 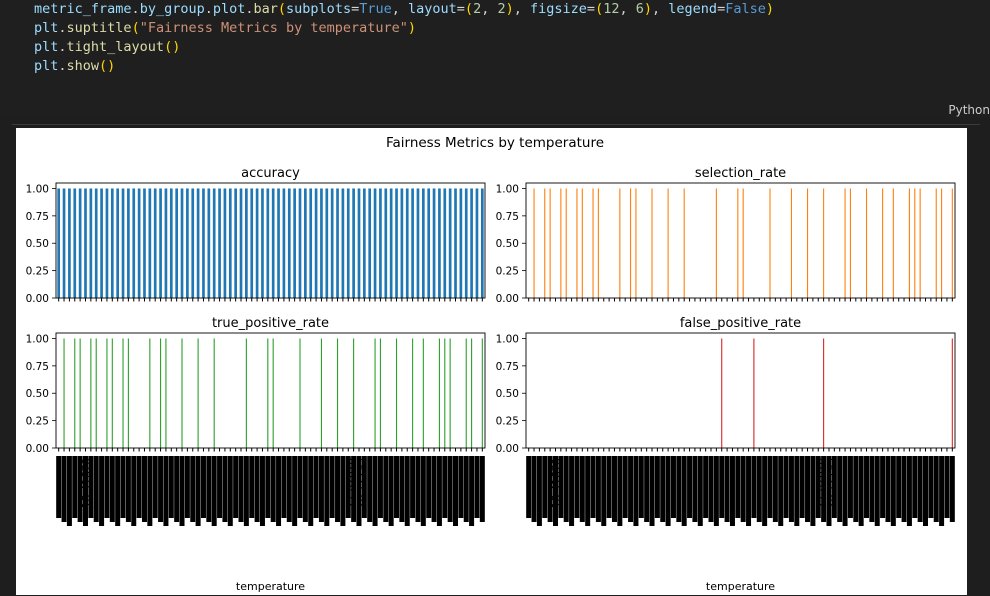 I want to click on subplot-title-true_positive_rate: true_positive_rate, so click(x=270, y=323).